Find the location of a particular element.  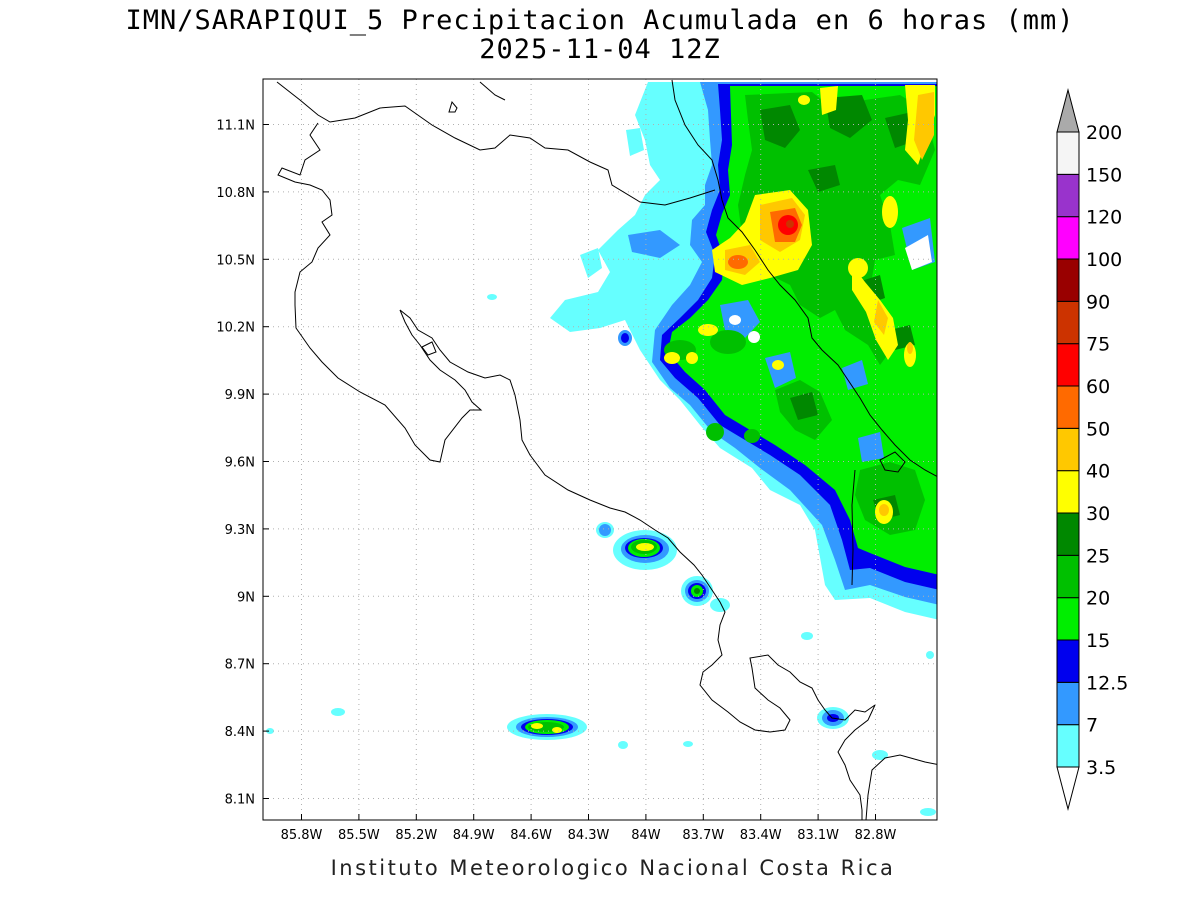

colorbar-label: 75 is located at coordinates (1098, 345).